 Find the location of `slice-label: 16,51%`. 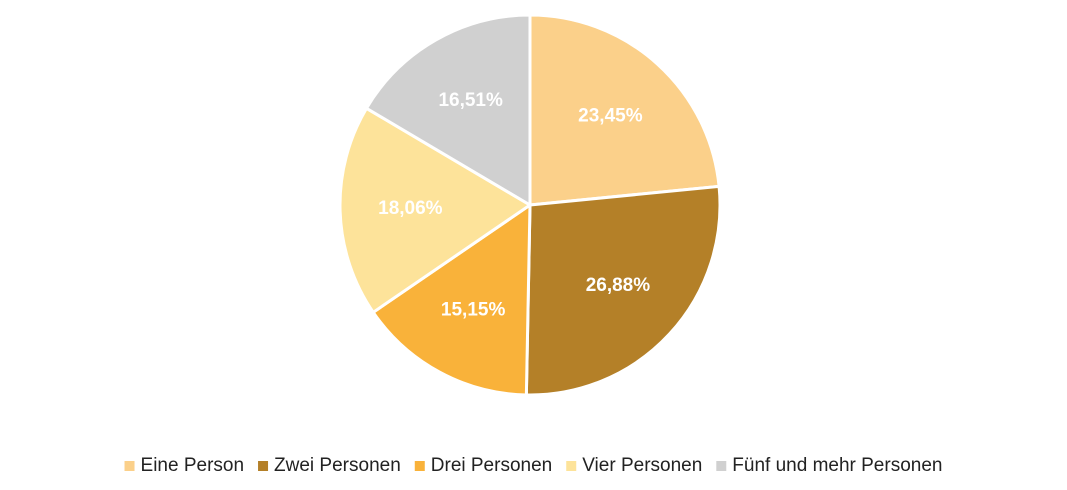

slice-label: 16,51% is located at coordinates (470, 100).